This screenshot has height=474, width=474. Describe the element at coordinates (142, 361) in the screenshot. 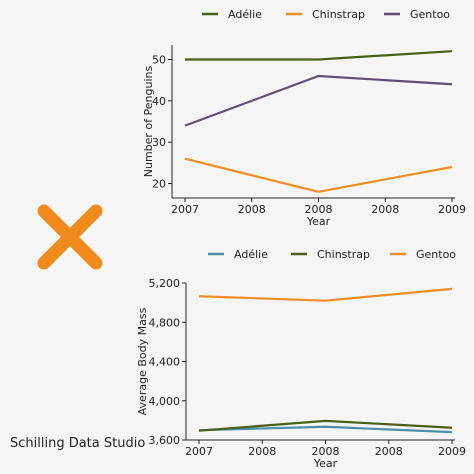

I see `y-axis-label: Average Body Mass` at that location.